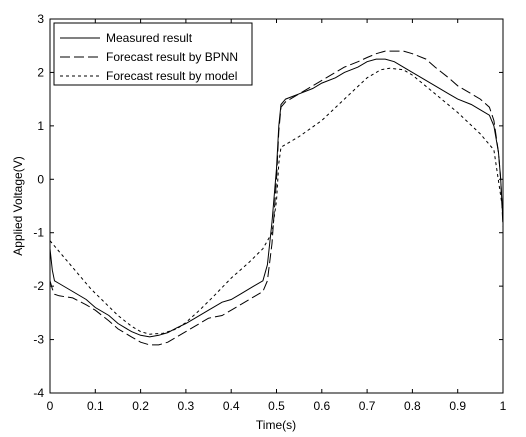 This screenshot has height=437, width=526. What do you see at coordinates (412, 406) in the screenshot?
I see `x-tick-label: 0.8` at bounding box center [412, 406].